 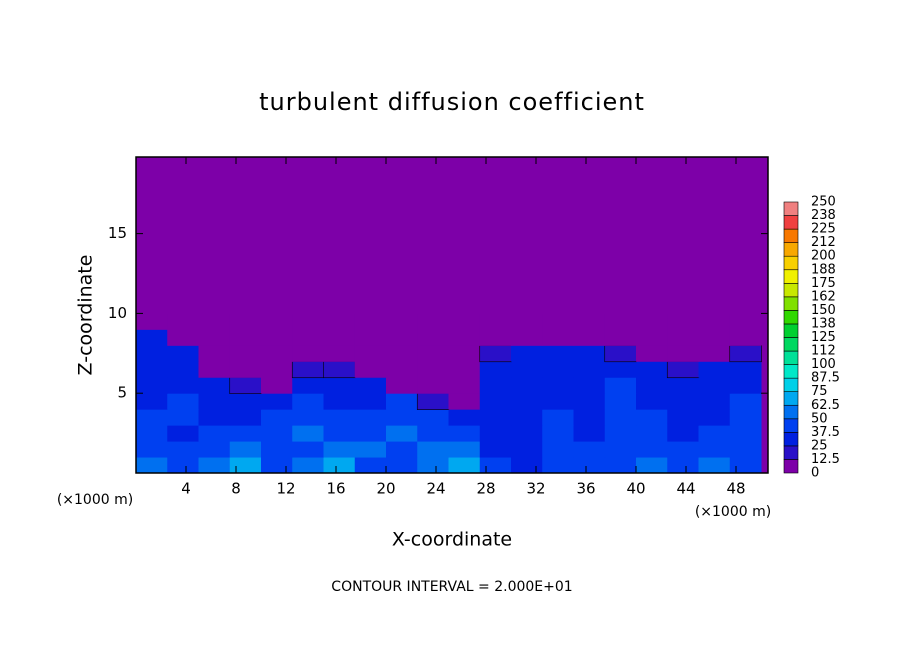 I want to click on x-tick-label: 24, so click(x=435, y=489).